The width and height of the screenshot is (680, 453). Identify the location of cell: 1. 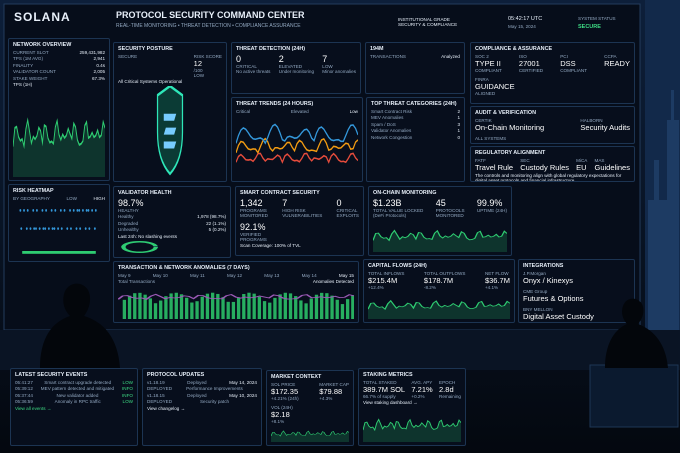
(458, 130).